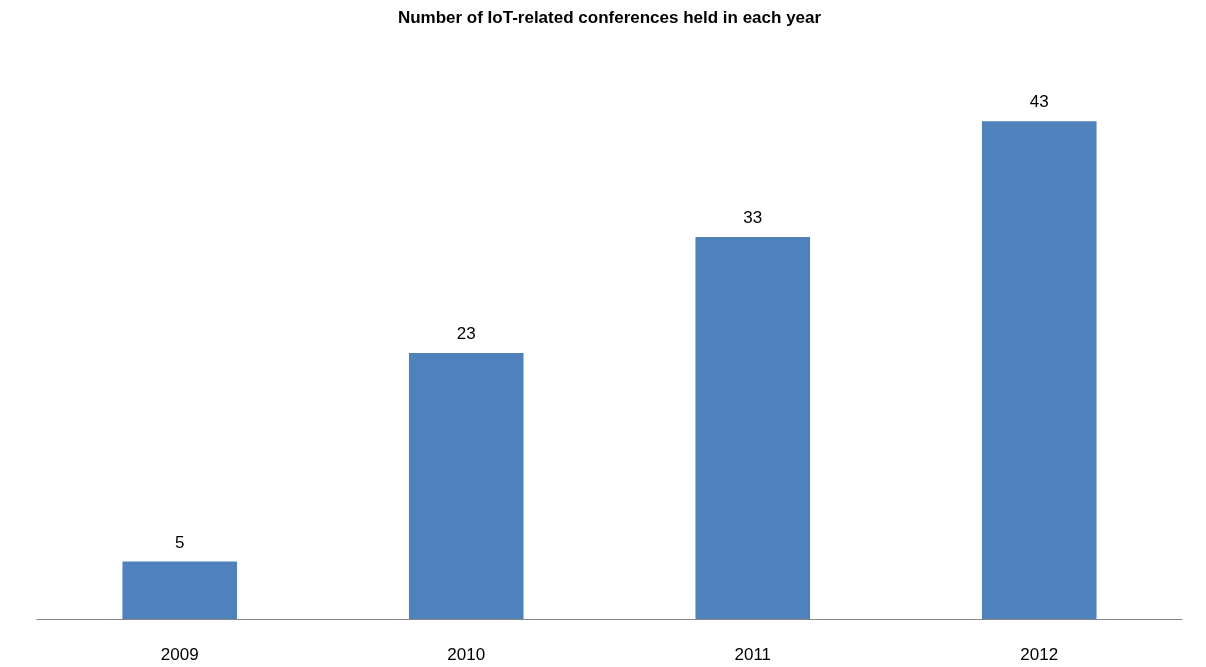 Image resolution: width=1206 pixels, height=667 pixels. What do you see at coordinates (1039, 102) in the screenshot?
I see `data-label: 43` at bounding box center [1039, 102].